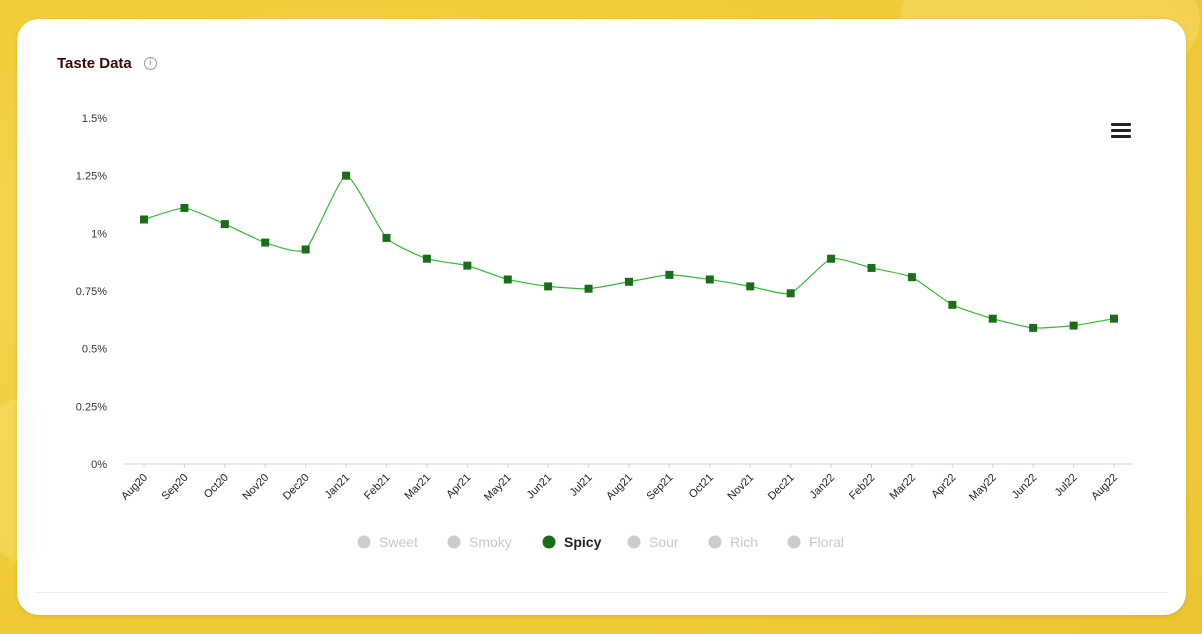  I want to click on x-tick-label: Oct20, so click(216, 486).